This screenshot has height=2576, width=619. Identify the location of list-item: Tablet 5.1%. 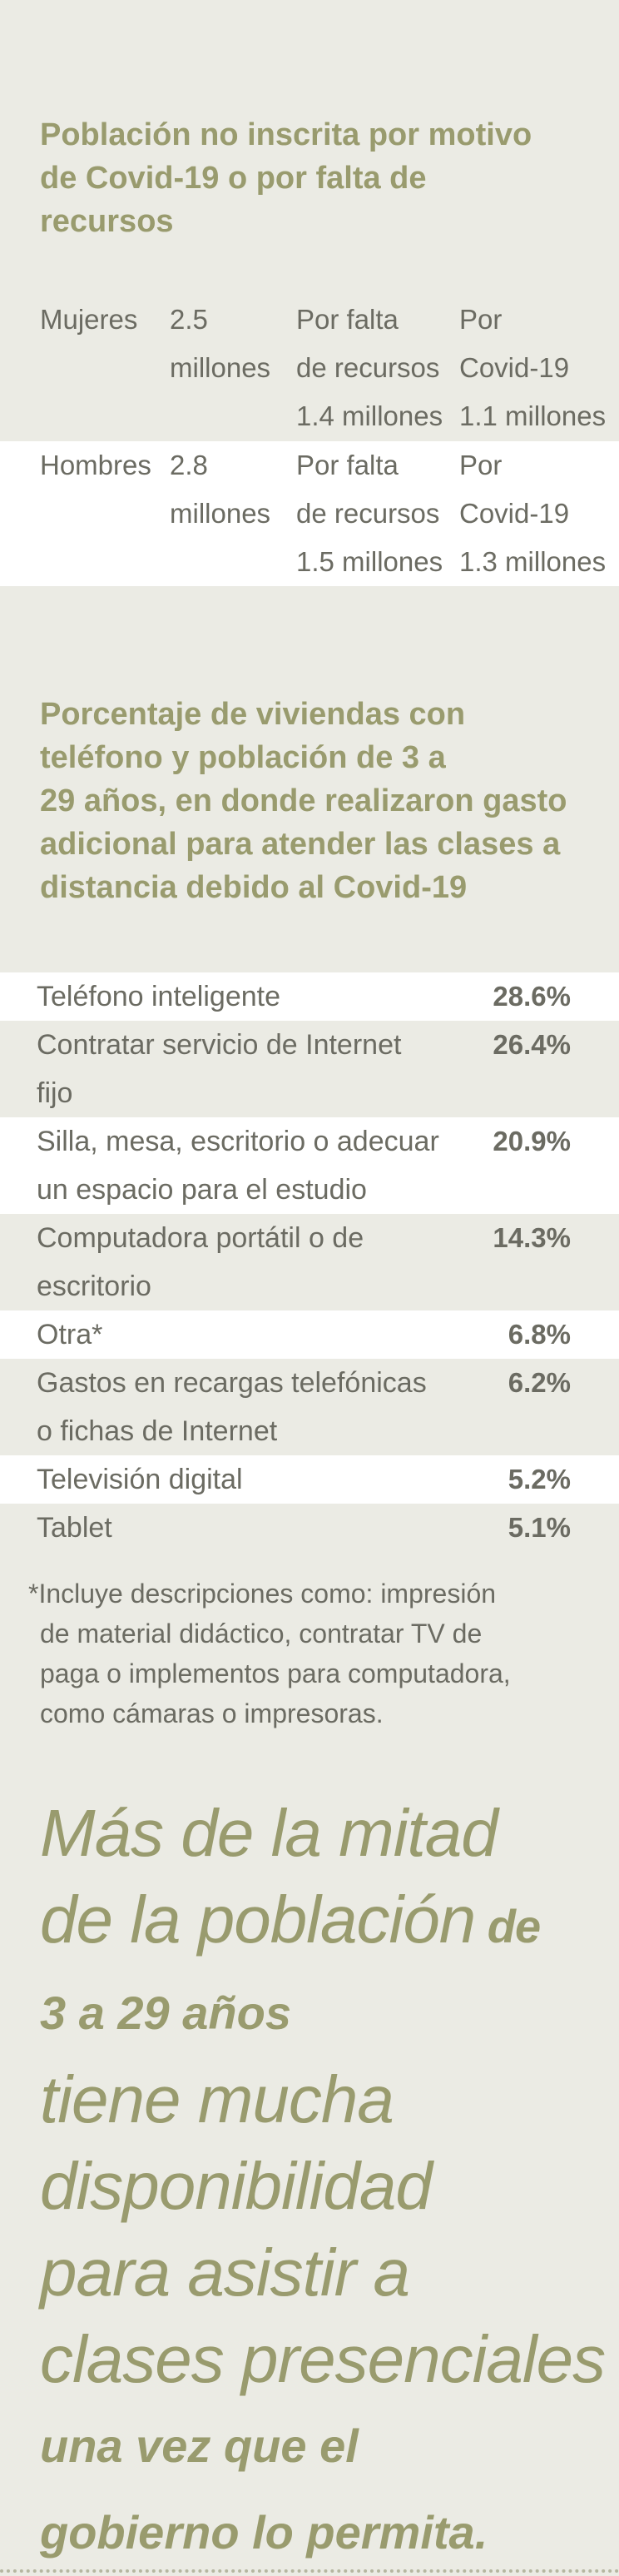
(309, 1528).